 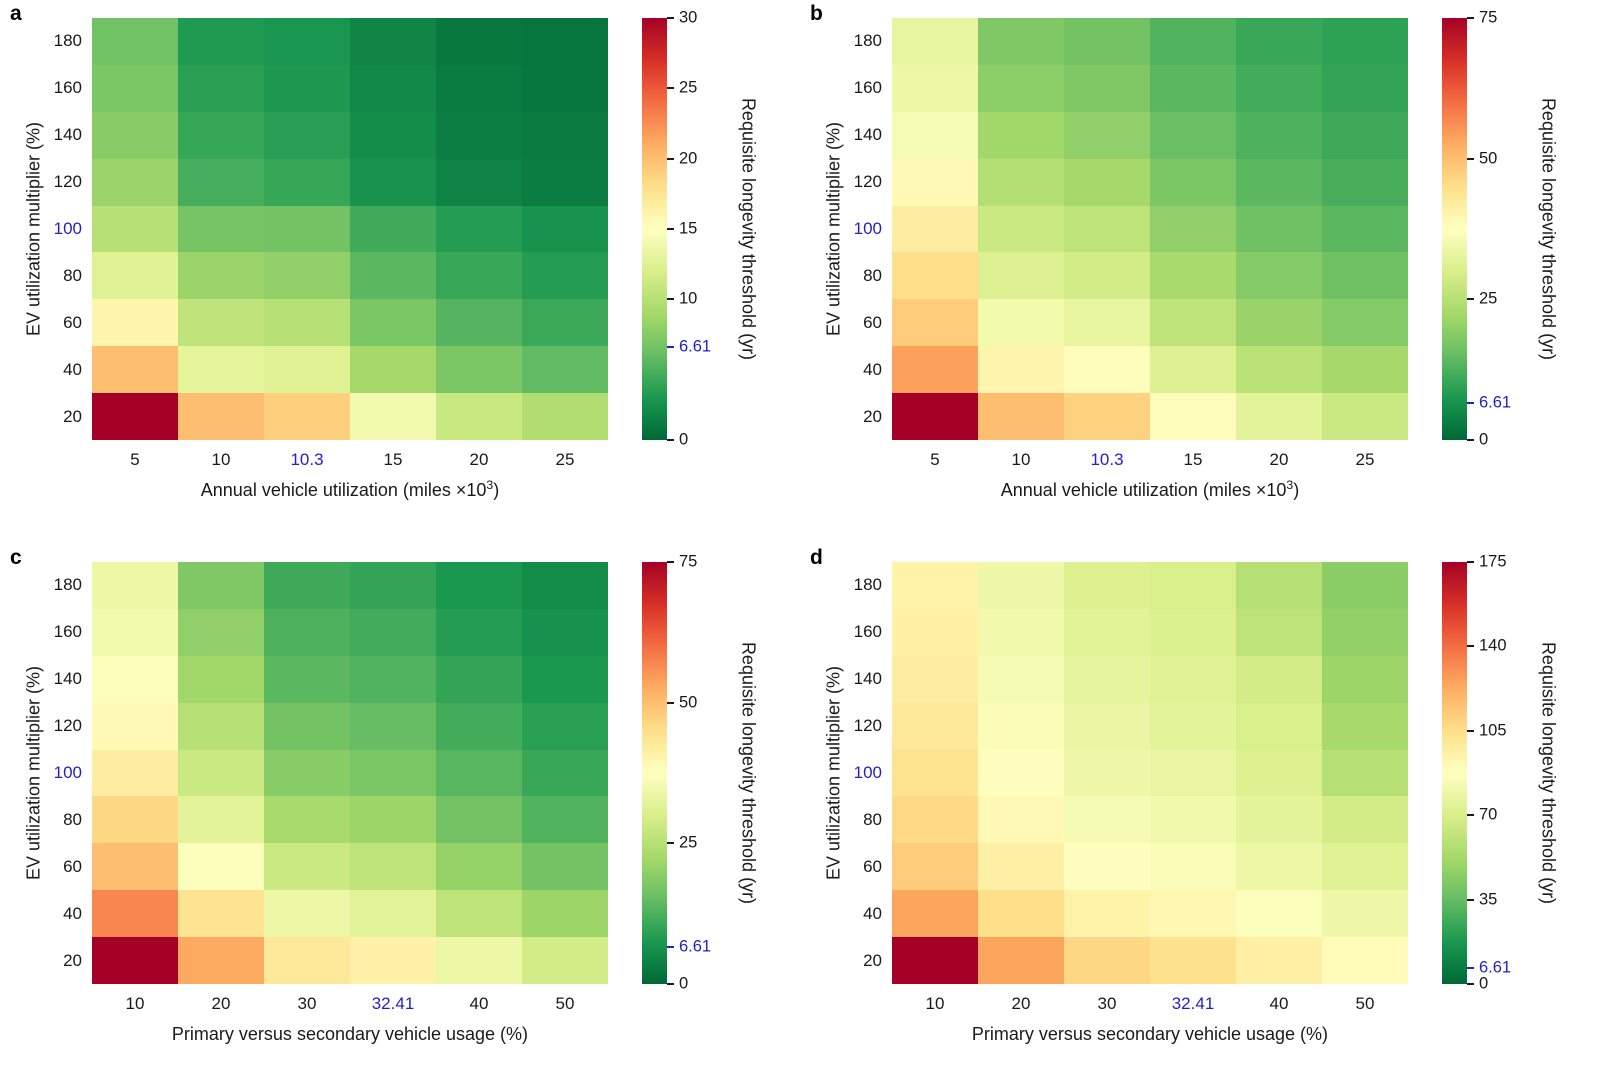 I want to click on colorbar-tick-label: 35, so click(x=1488, y=899).